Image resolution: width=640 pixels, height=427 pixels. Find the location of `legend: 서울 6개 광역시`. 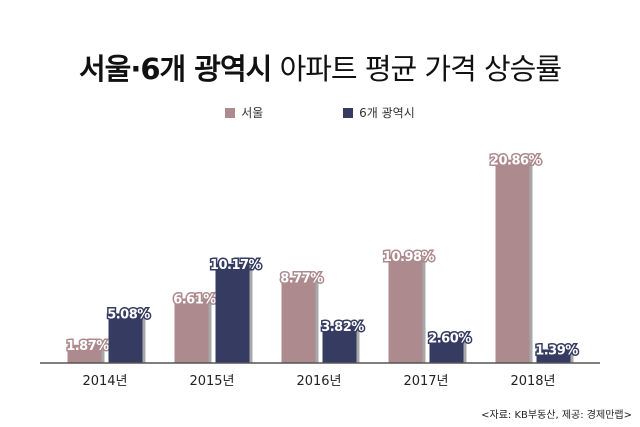

legend: 서울 6개 광역시 is located at coordinates (320, 112).